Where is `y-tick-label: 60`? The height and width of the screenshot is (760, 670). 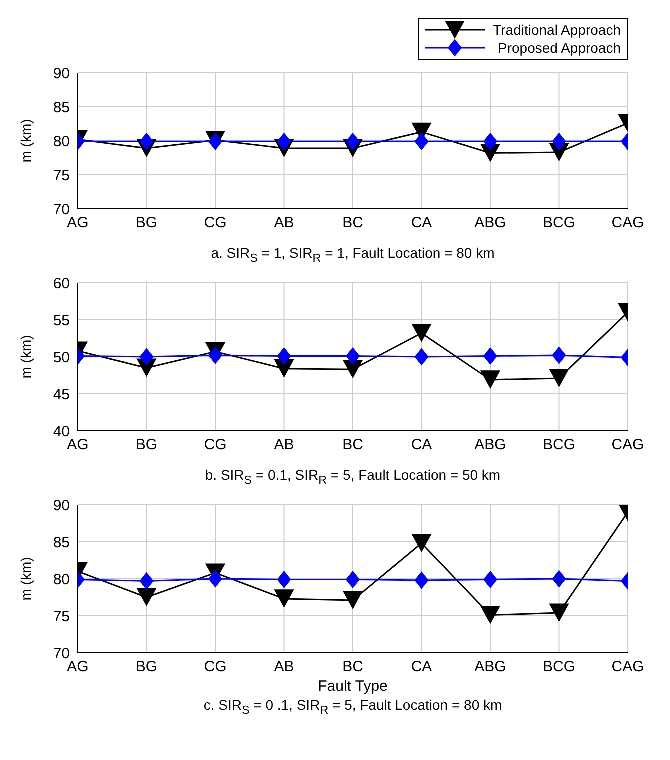
y-tick-label: 60 is located at coordinates (61, 283).